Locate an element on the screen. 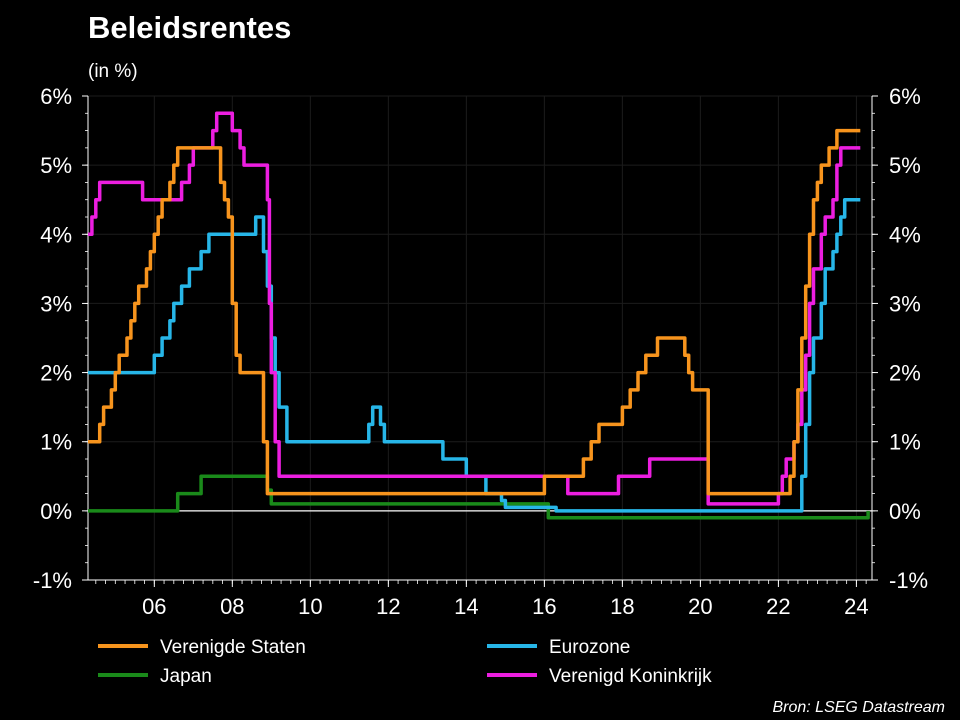 The height and width of the screenshot is (720, 960). y-tick-label-right: 6% is located at coordinates (905, 96).